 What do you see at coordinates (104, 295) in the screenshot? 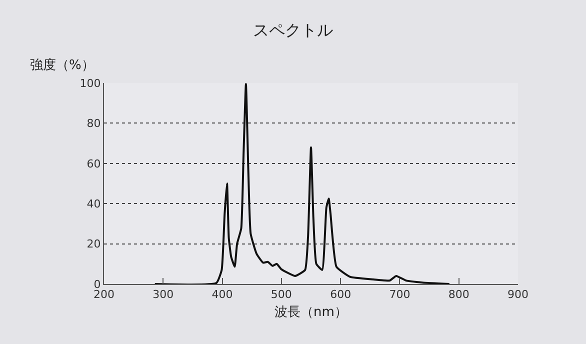
I see `x-tick-label: 200` at bounding box center [104, 295].